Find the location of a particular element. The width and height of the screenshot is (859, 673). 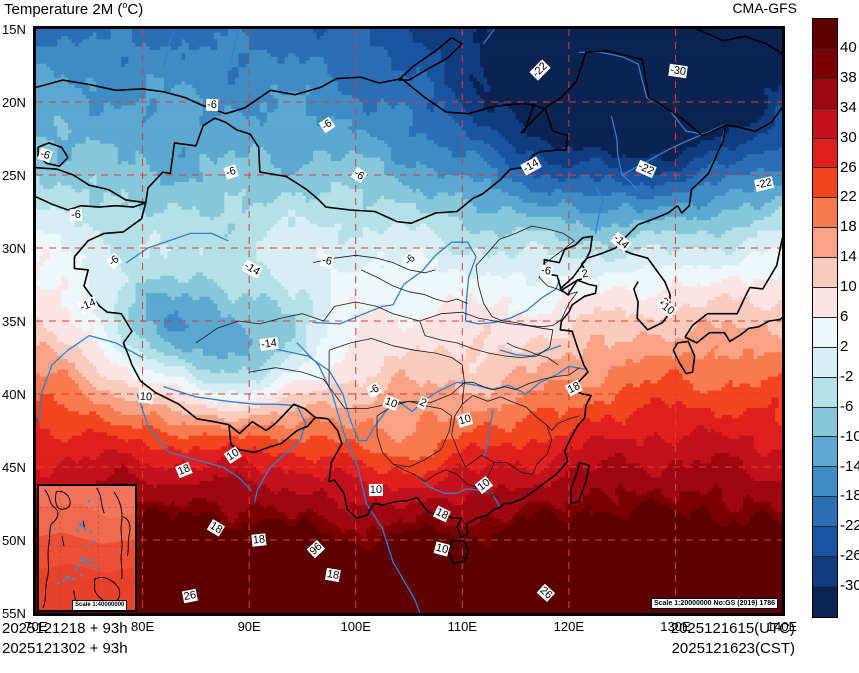

lat-tick-35N: 35N is located at coordinates (14, 321).